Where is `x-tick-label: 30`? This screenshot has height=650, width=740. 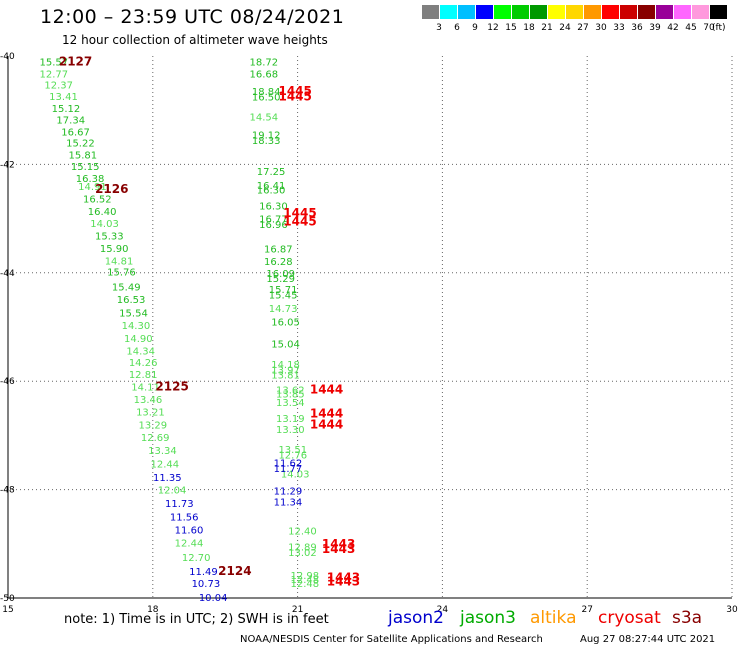 x-tick-label: 30 is located at coordinates (732, 610).